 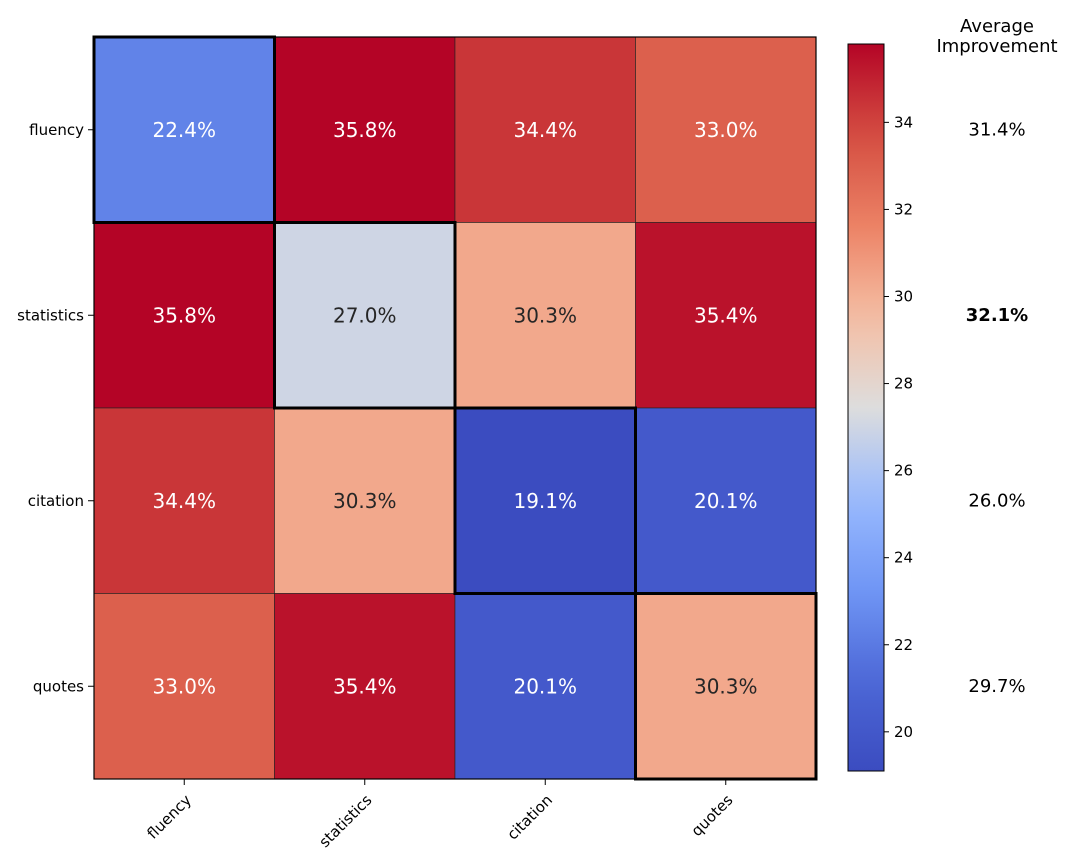 I want to click on cell-label: 27.0%, so click(x=365, y=315).